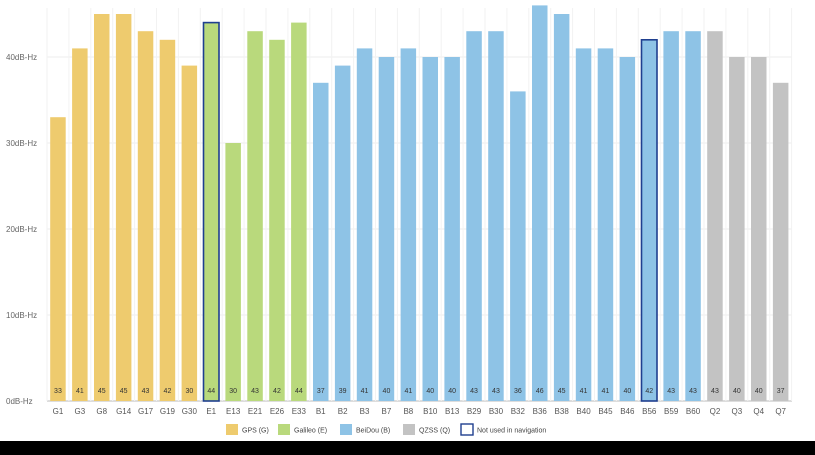 This screenshot has width=815, height=455. What do you see at coordinates (408, 411) in the screenshot?
I see `x-tick-b8: B8` at bounding box center [408, 411].